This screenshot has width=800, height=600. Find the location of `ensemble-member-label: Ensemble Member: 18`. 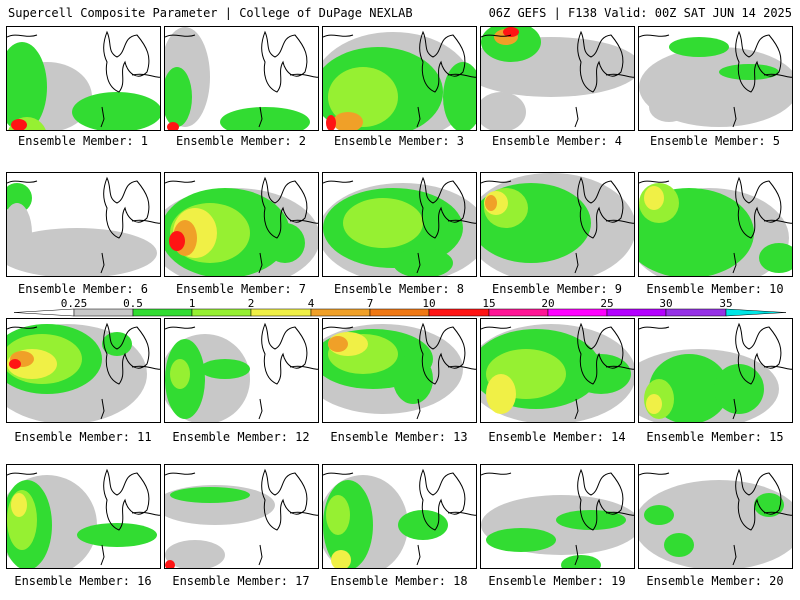

ensemble-member-label: Ensemble Member: 18 is located at coordinates (399, 581).